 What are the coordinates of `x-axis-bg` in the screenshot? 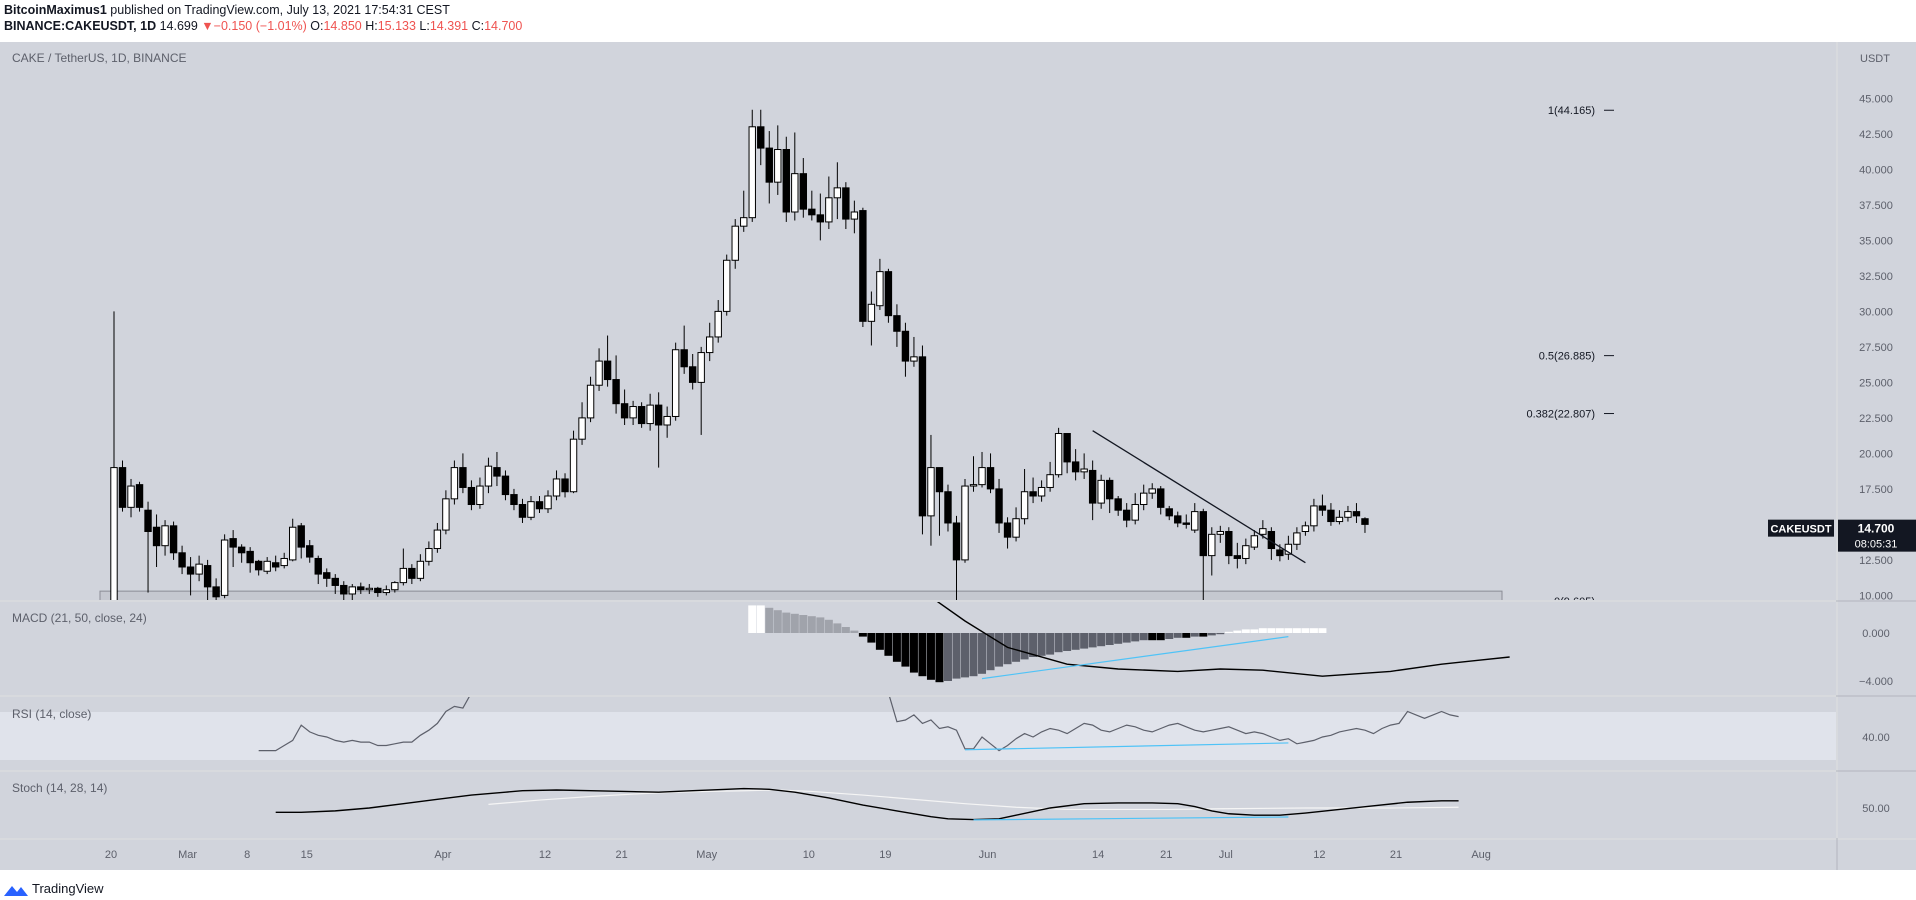 It's located at (958, 855).